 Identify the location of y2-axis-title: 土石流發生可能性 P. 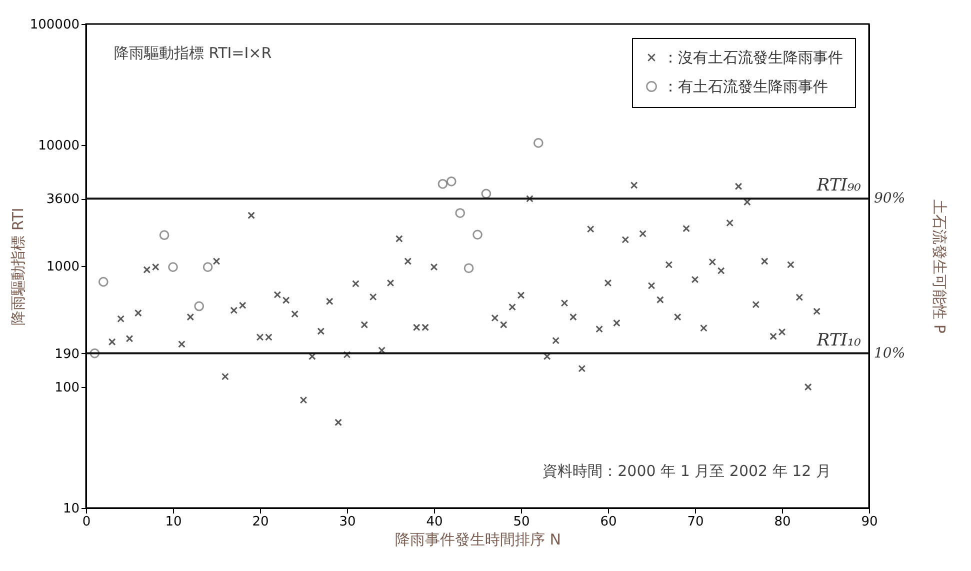
(939, 267).